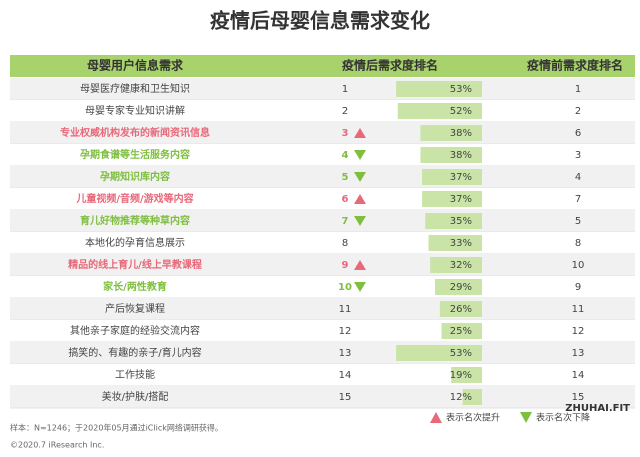  Describe the element at coordinates (578, 397) in the screenshot. I see `rank-before: 15` at that location.